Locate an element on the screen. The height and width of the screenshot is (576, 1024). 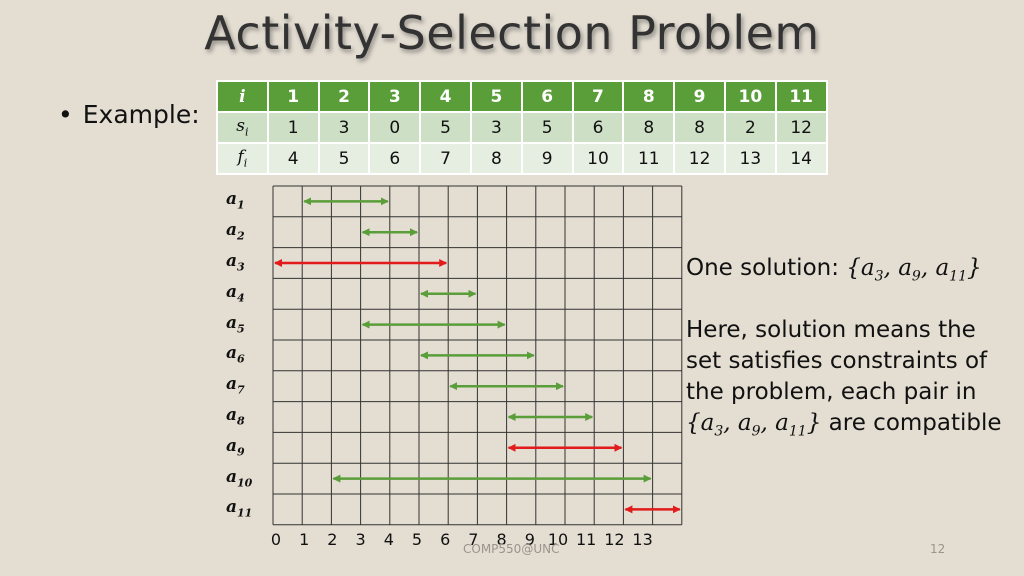
x-tick-label: 4 is located at coordinates (388, 539).